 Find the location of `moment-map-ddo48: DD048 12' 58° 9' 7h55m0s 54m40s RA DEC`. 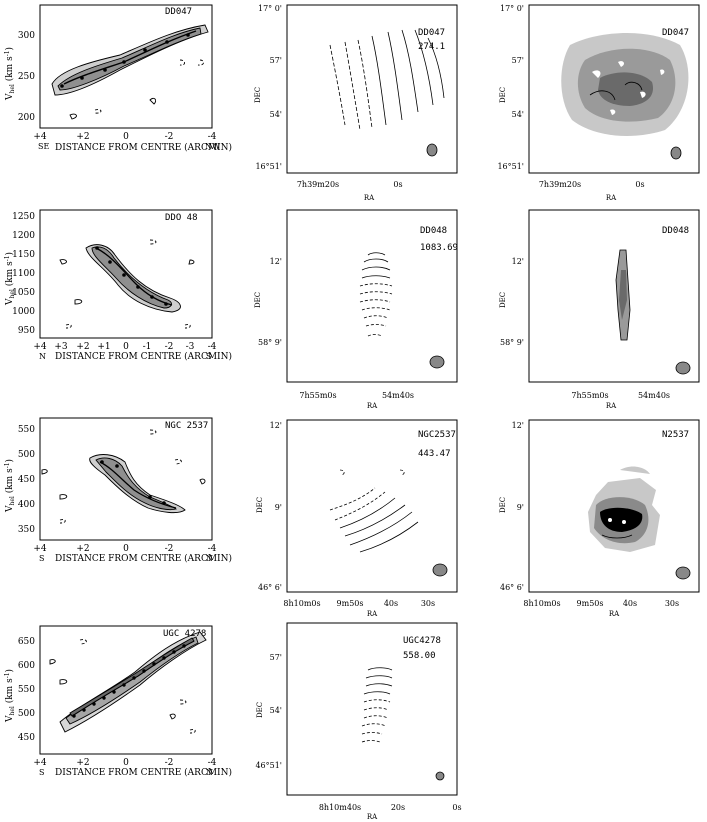

moment-map-ddo48: DD048 12' 58° 9' 7h55m0s 54m40s RA DEC is located at coordinates (599, 309).